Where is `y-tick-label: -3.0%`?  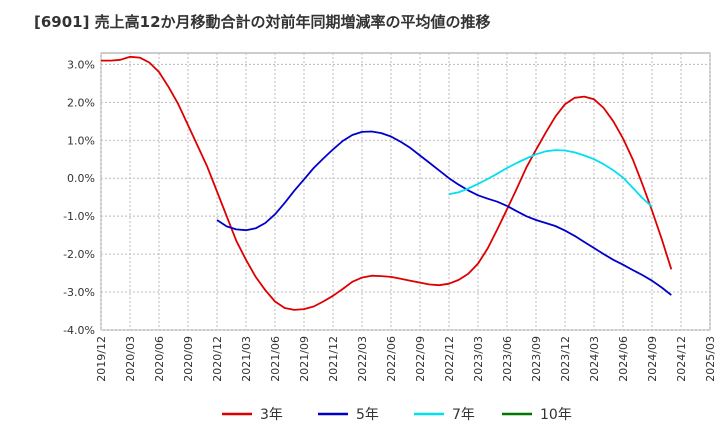
y-tick-label: -3.0% is located at coordinates (79, 292).